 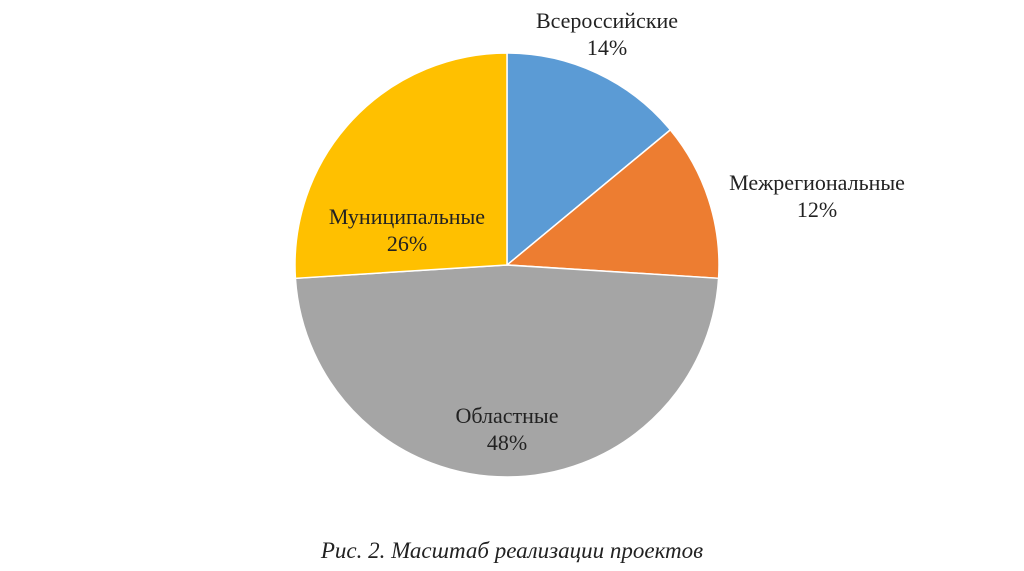 What do you see at coordinates (817, 182) in the screenshot?
I see `slice-category-label: Межрегиональные` at bounding box center [817, 182].